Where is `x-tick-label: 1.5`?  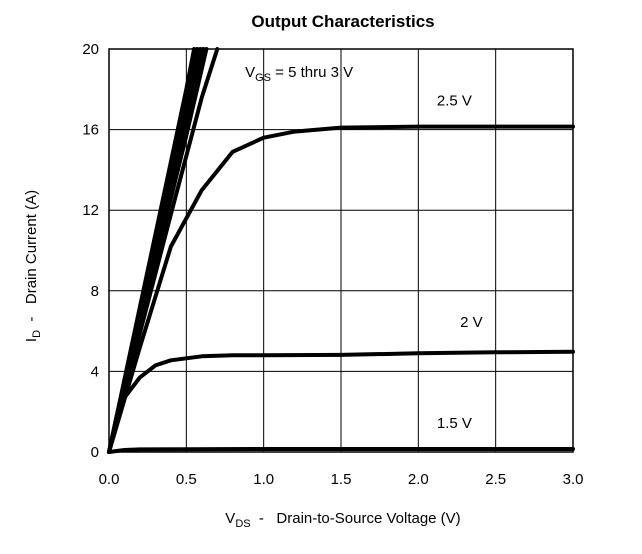 x-tick-label: 1.5 is located at coordinates (341, 479).